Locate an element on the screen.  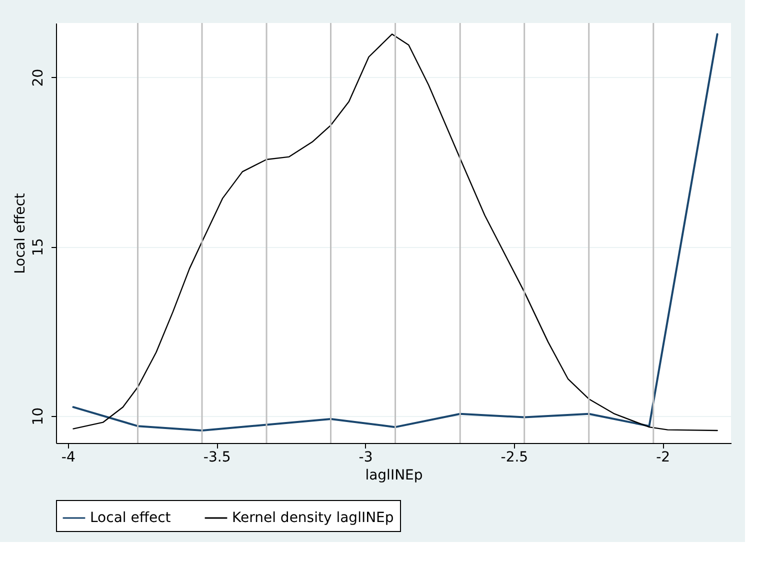
legend-label: Local effect is located at coordinates (131, 518).